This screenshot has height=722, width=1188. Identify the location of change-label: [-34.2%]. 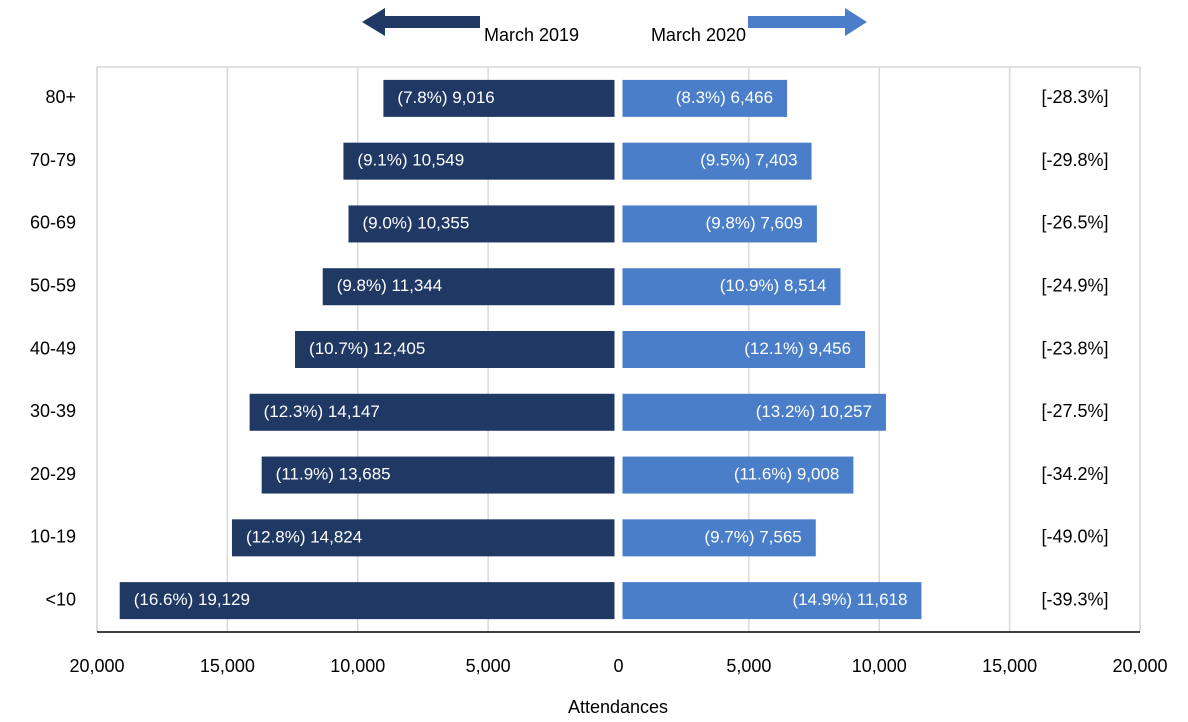
(1074, 474).